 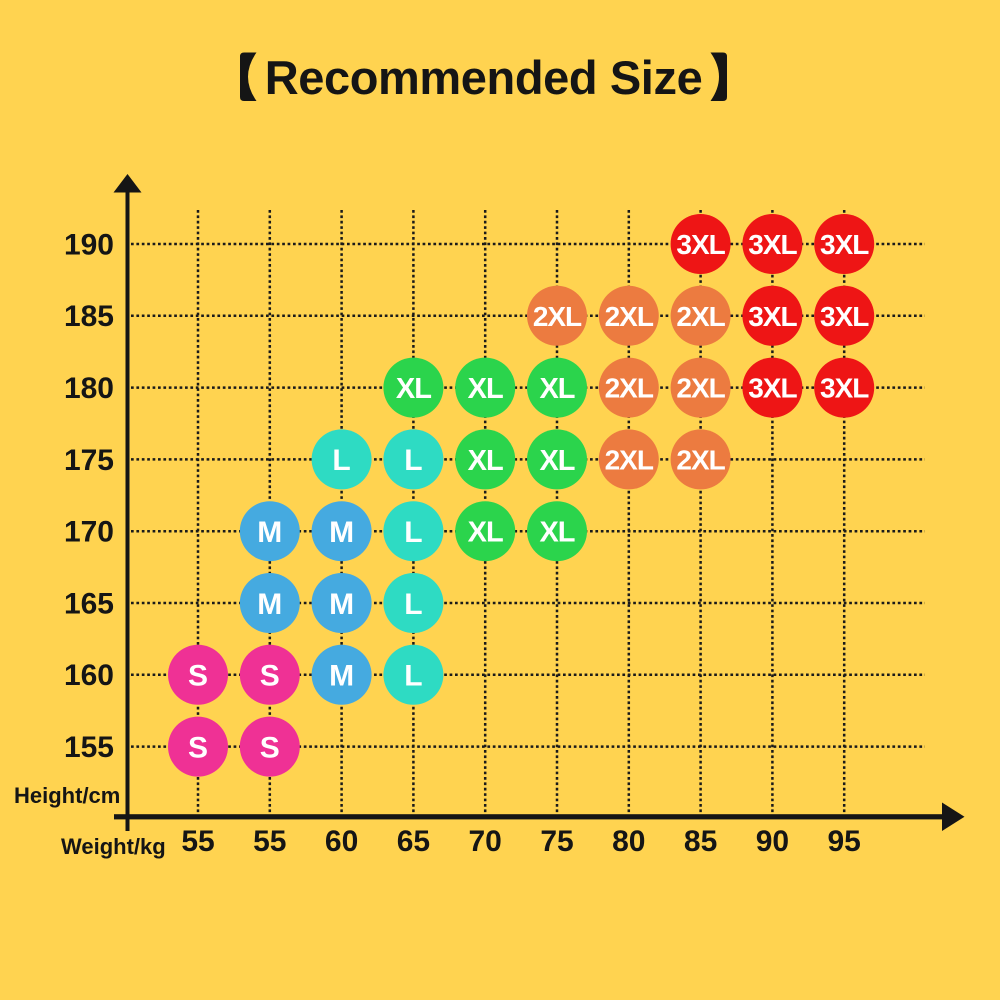 What do you see at coordinates (89, 388) in the screenshot?
I see `svg-text: 180` at bounding box center [89, 388].